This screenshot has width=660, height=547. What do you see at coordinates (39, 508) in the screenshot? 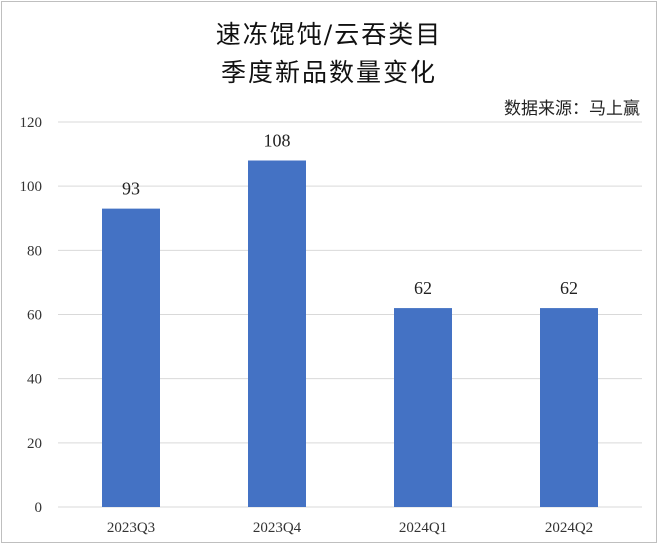
I see `y-tick-label: 0` at bounding box center [39, 508].